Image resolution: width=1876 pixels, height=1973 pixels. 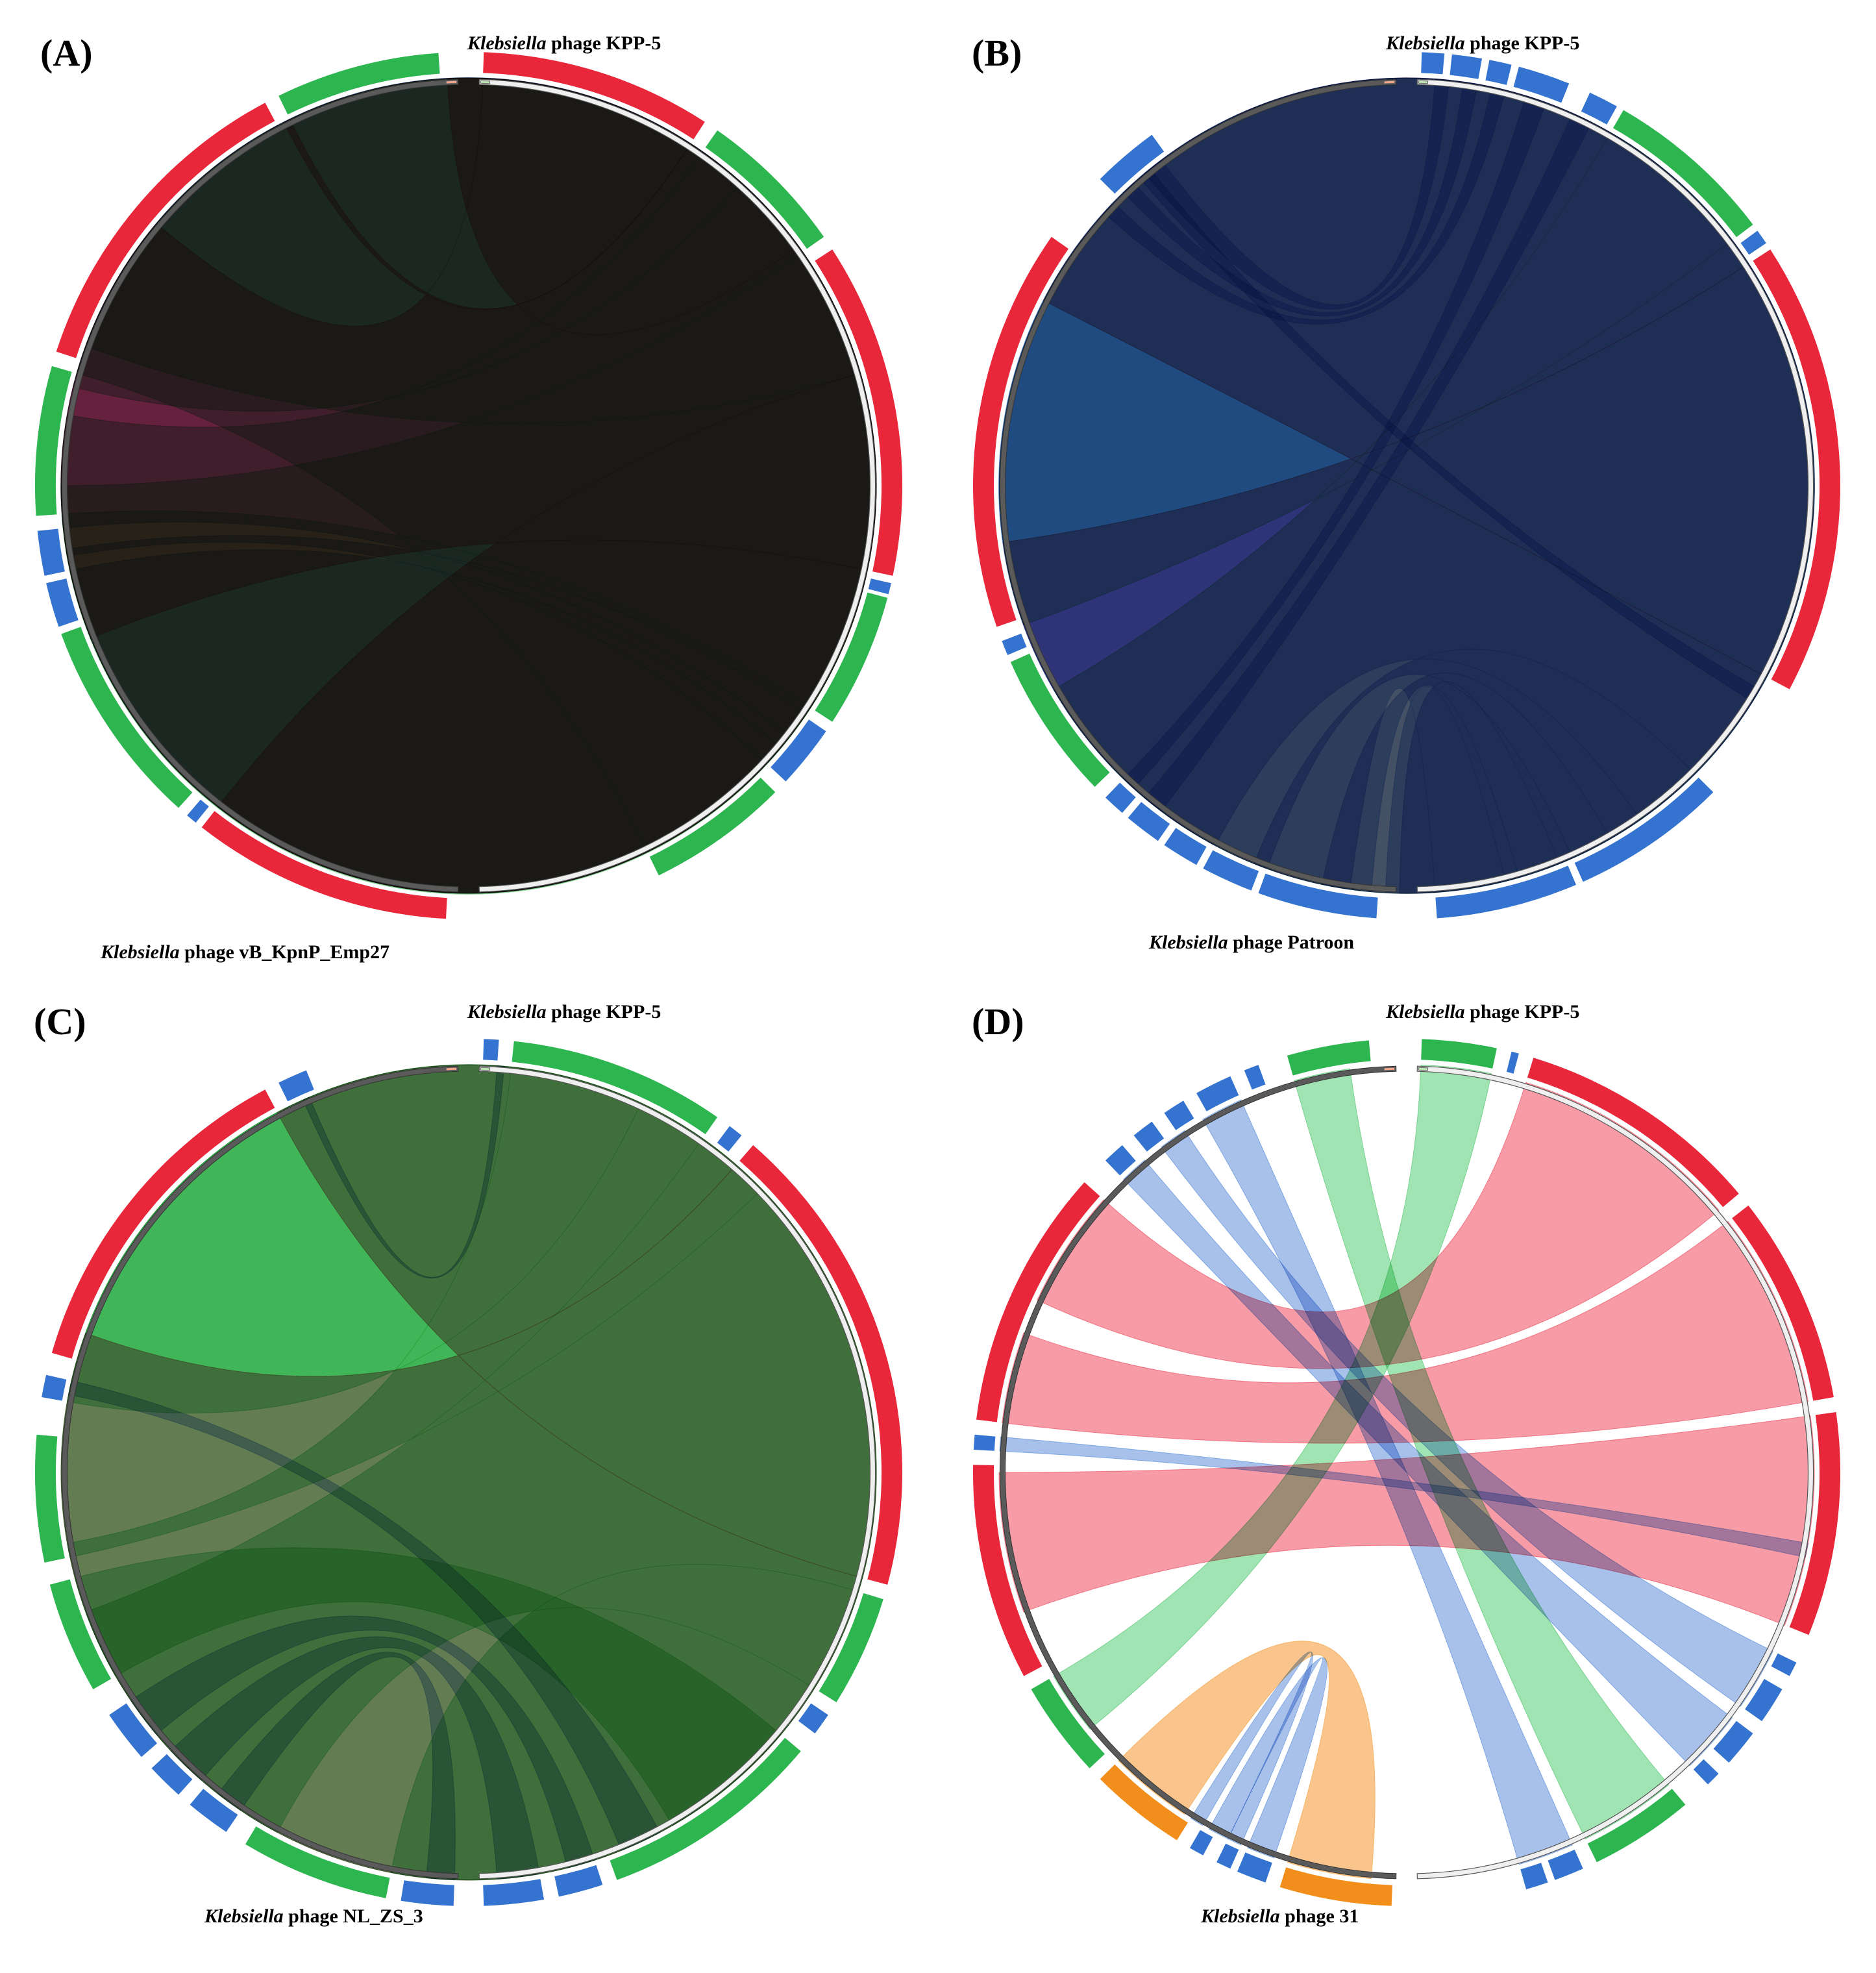 What do you see at coordinates (60, 1021) in the screenshot?
I see `panel-label: (C)` at bounding box center [60, 1021].